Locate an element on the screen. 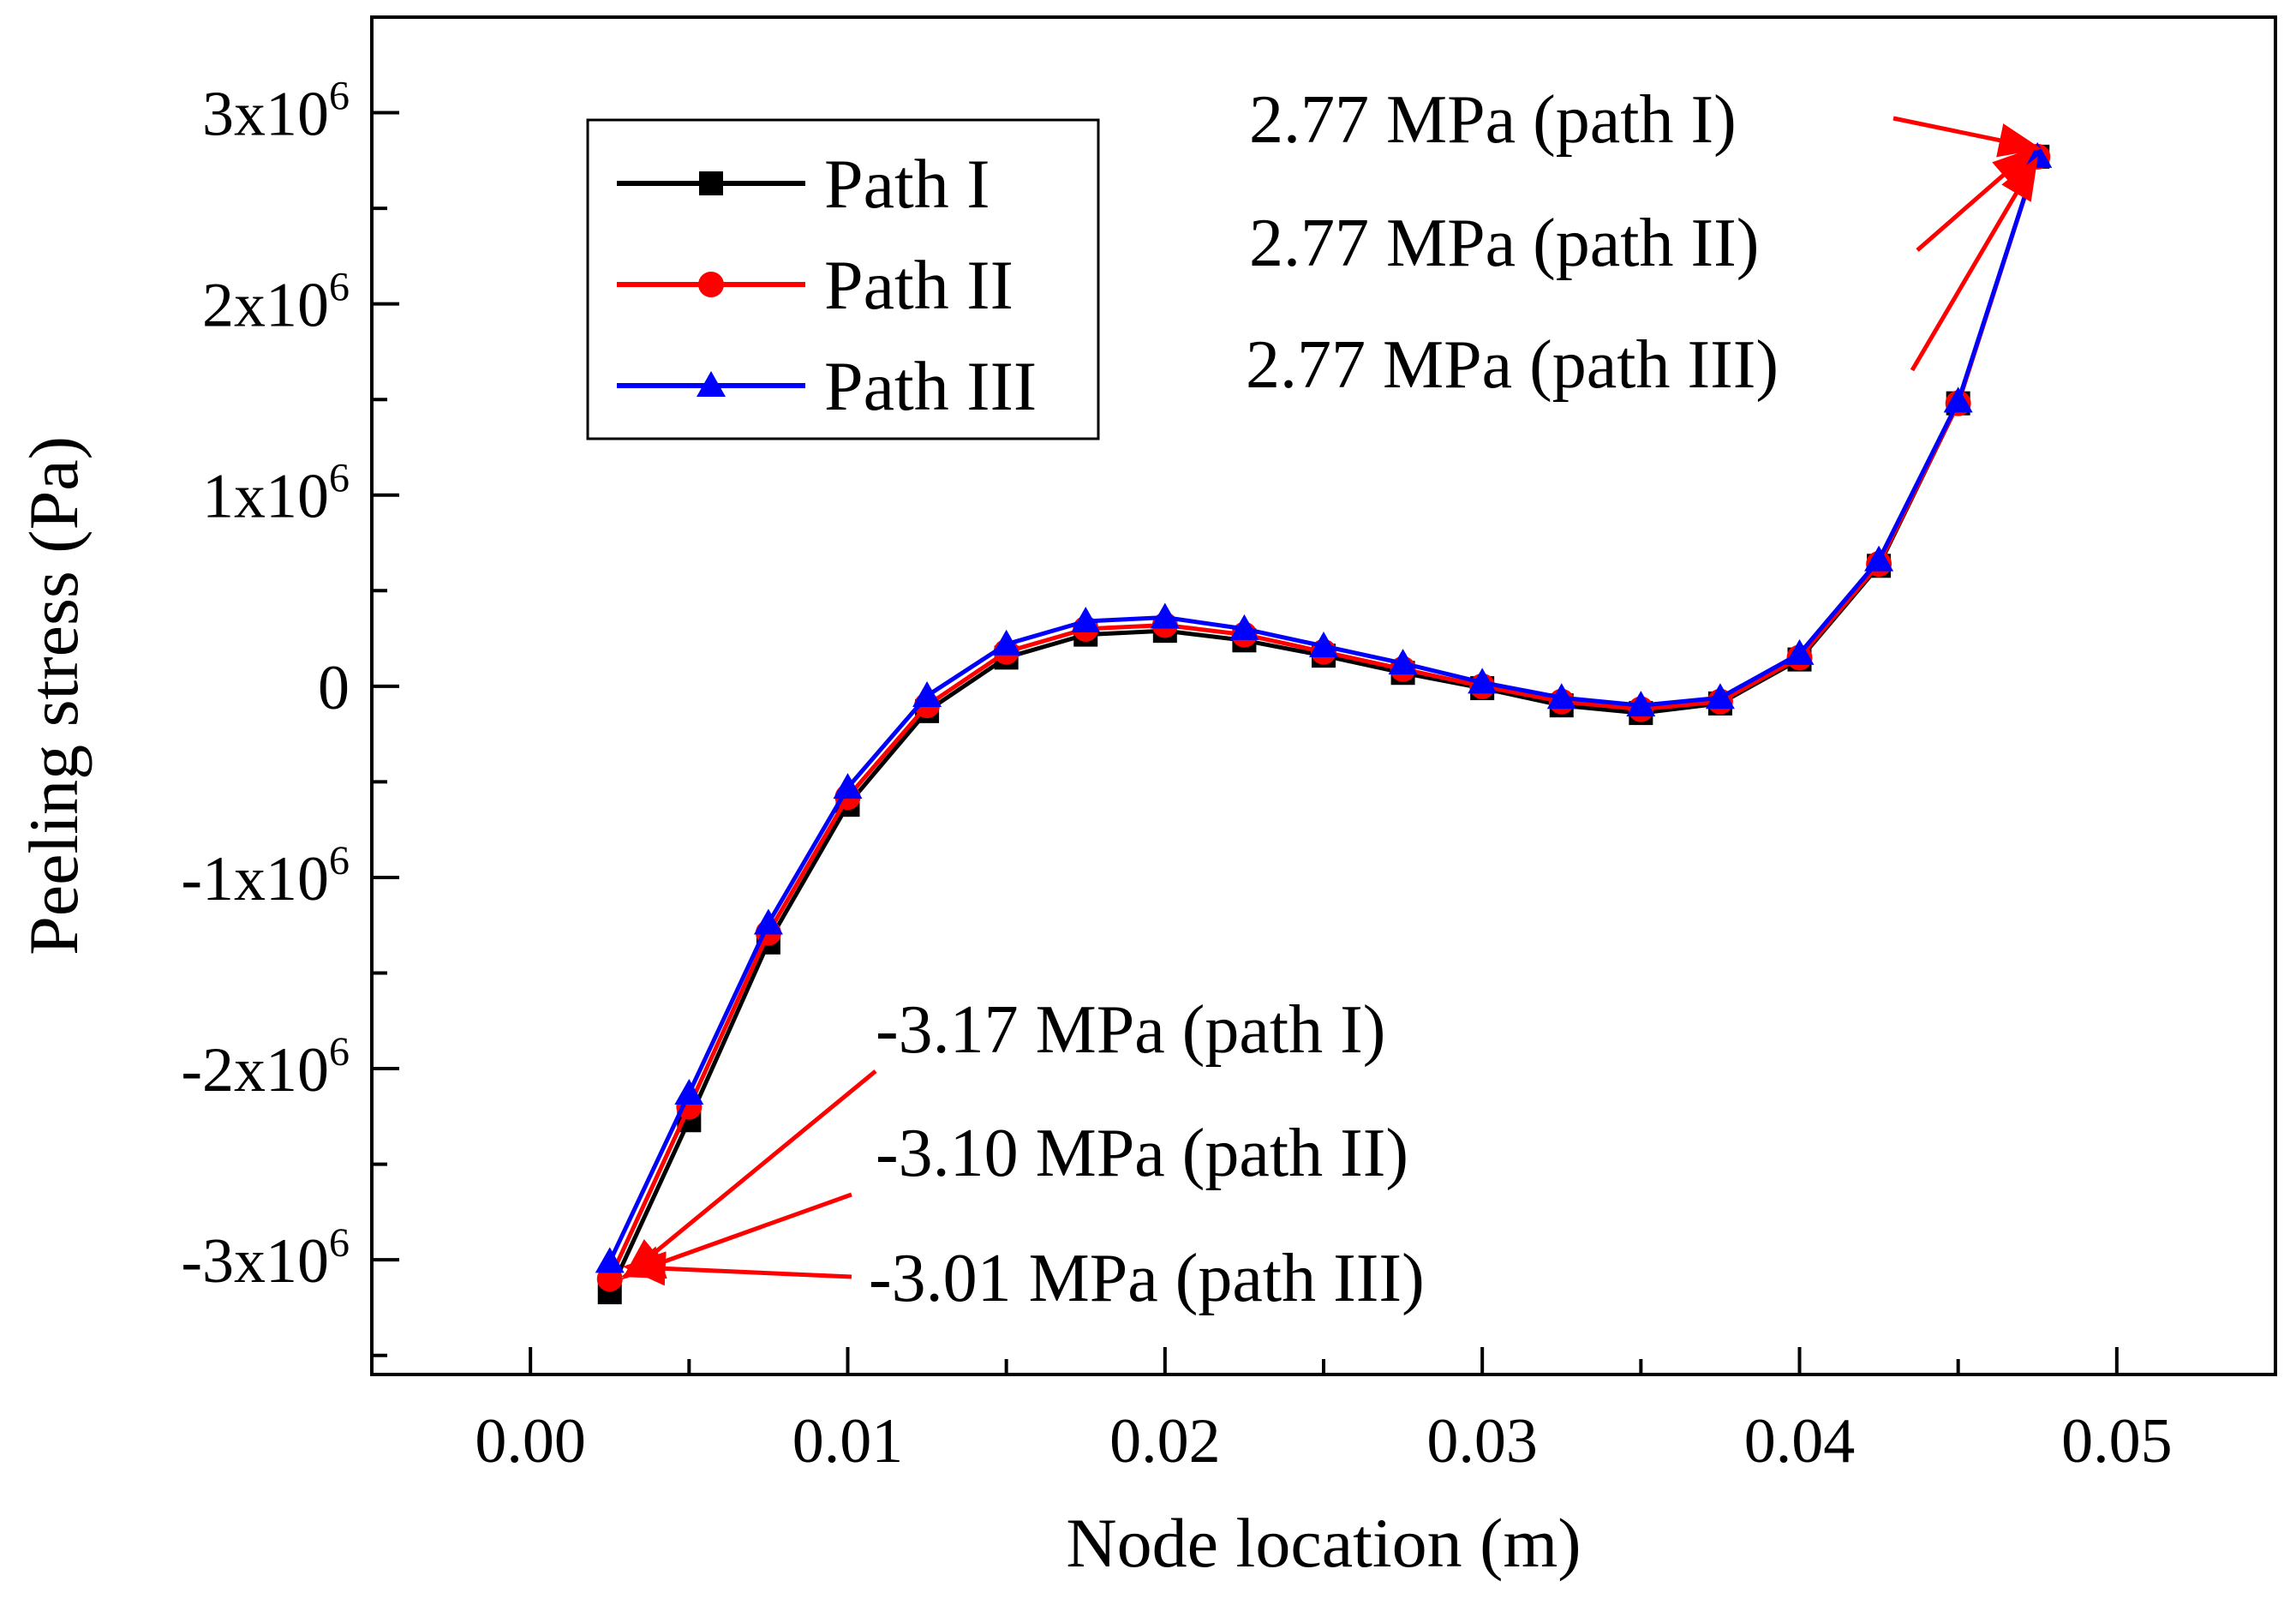  x-tick-label: 0.05 is located at coordinates (2117, 1441).